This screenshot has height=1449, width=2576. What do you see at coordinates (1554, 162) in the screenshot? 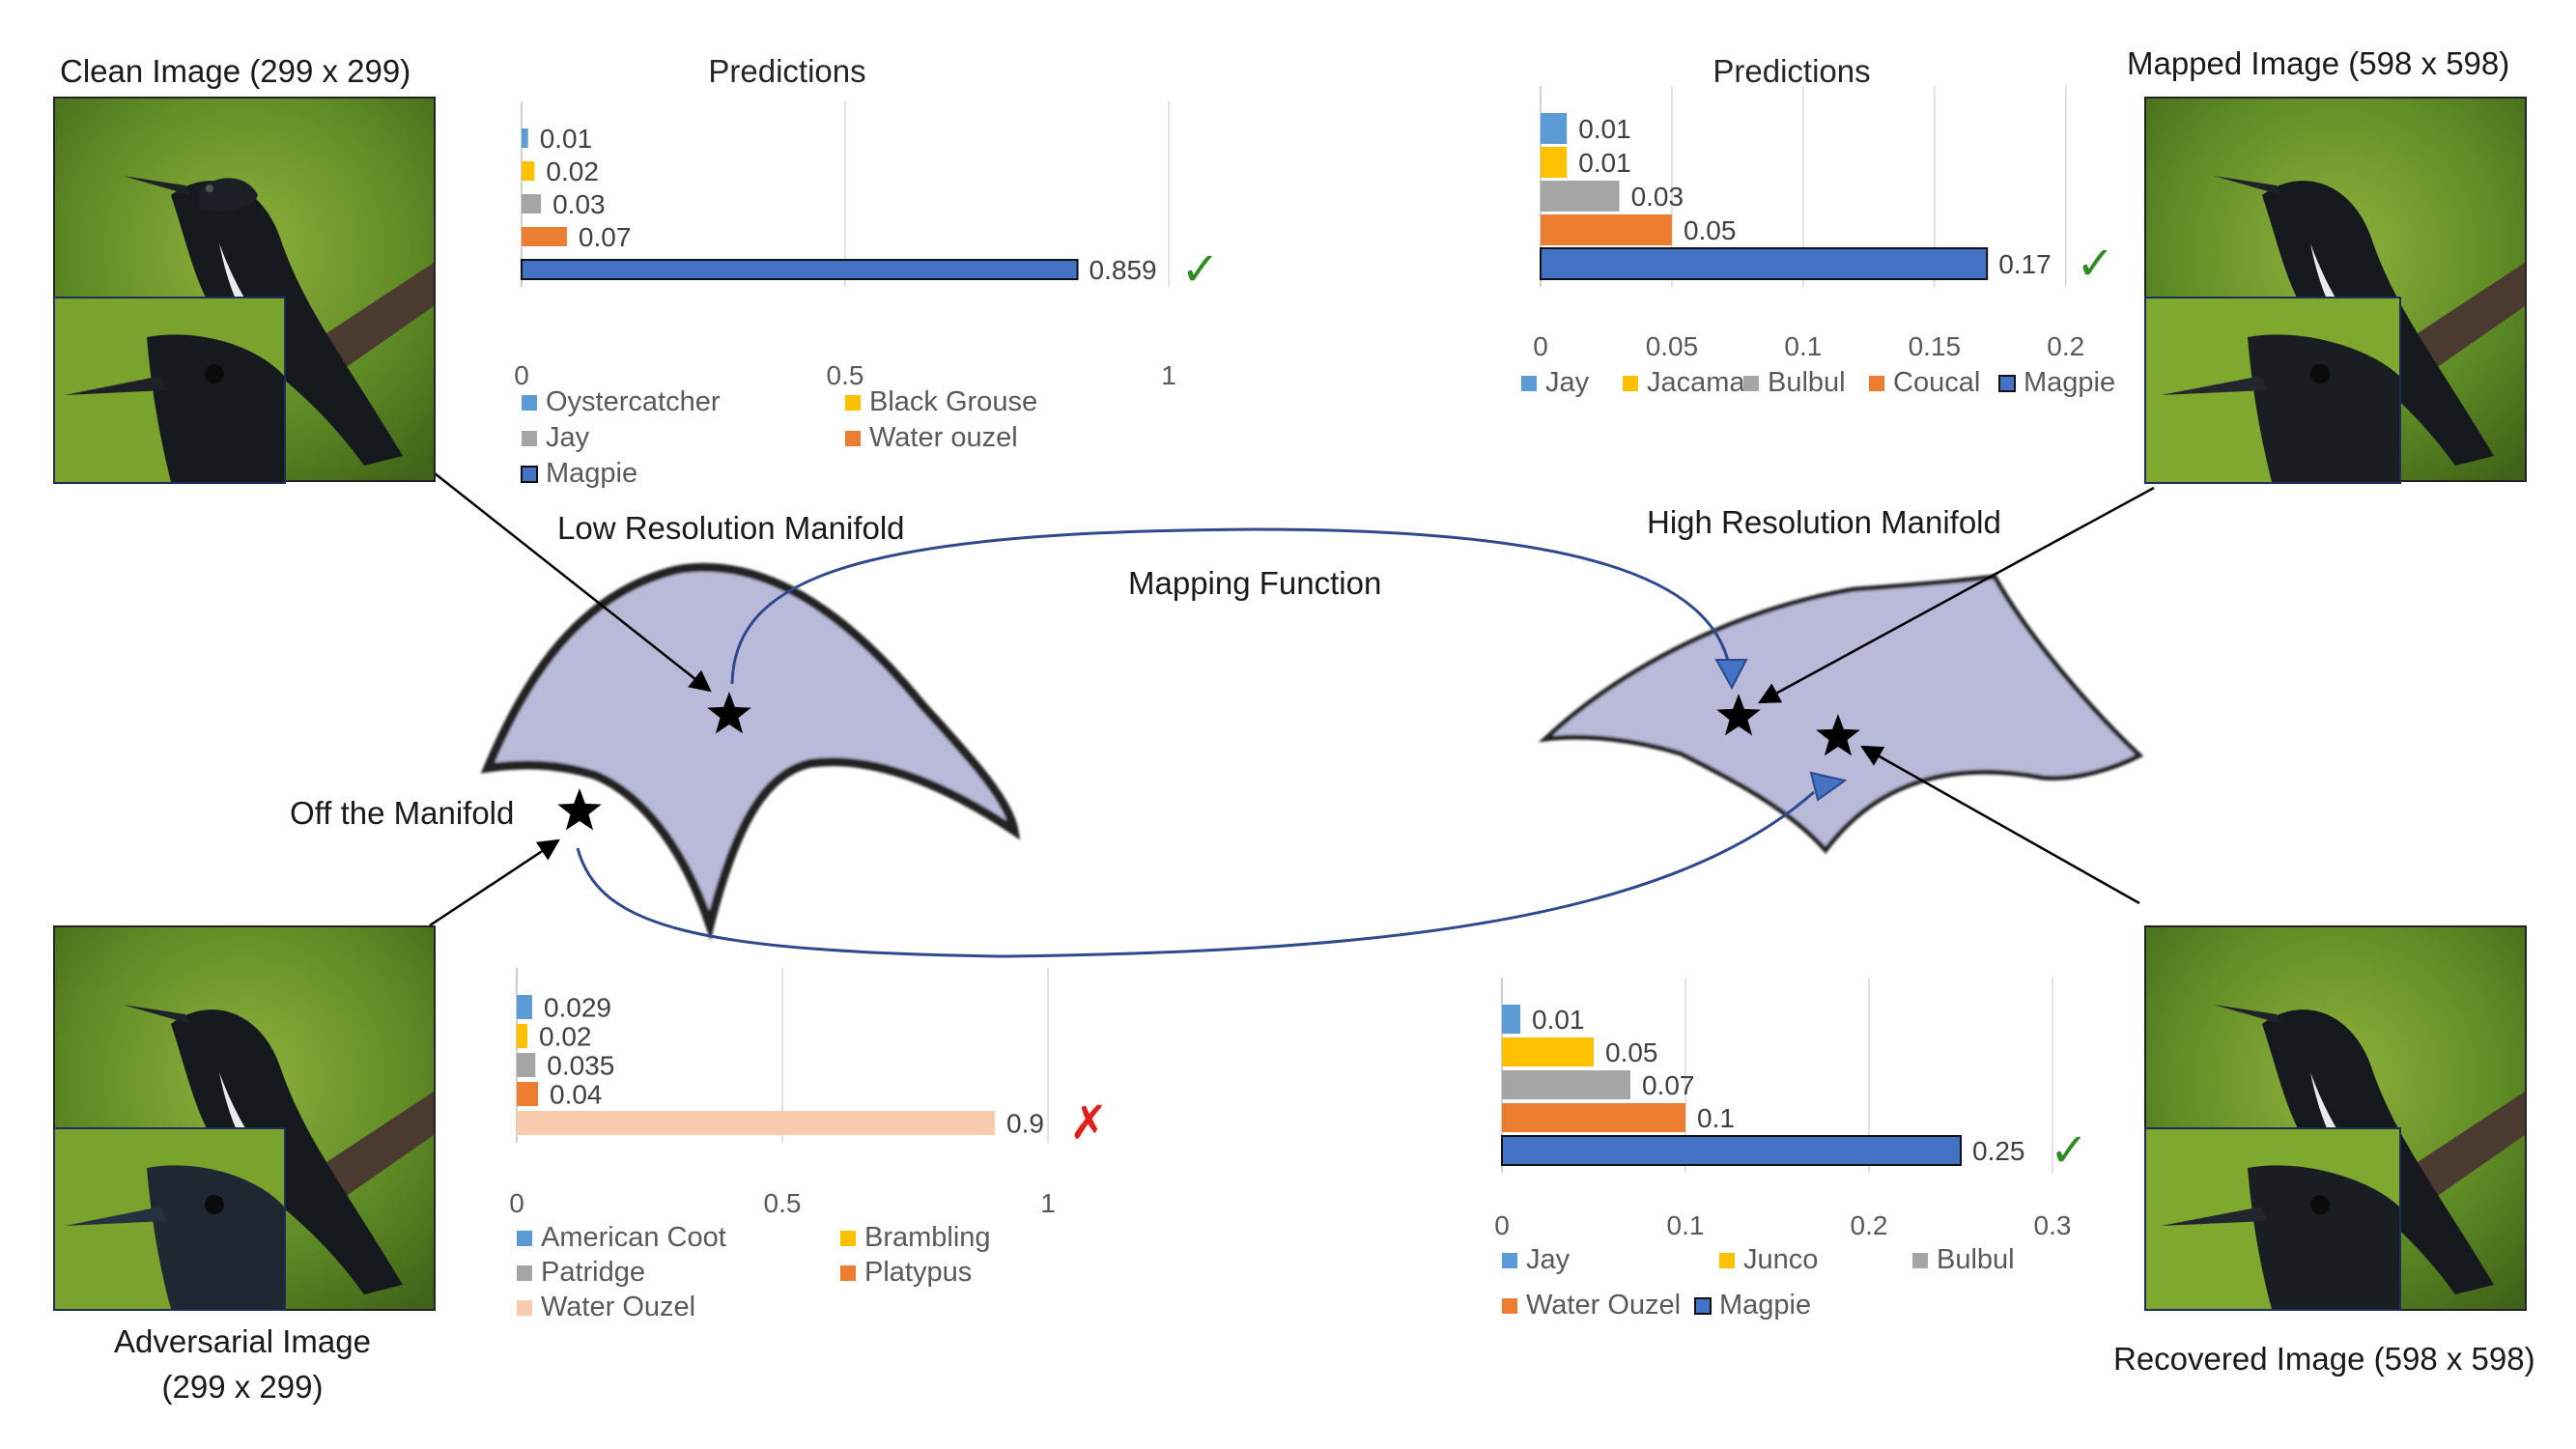
I see `bar-jacamar` at bounding box center [1554, 162].